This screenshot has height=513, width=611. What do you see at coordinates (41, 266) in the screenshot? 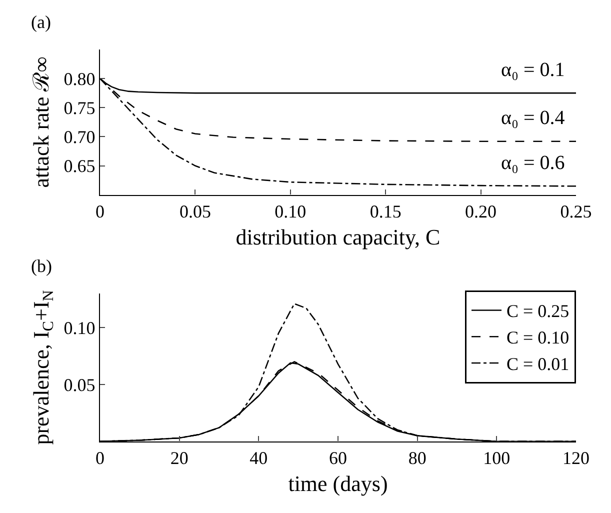
I see `text: (b)` at bounding box center [41, 266].